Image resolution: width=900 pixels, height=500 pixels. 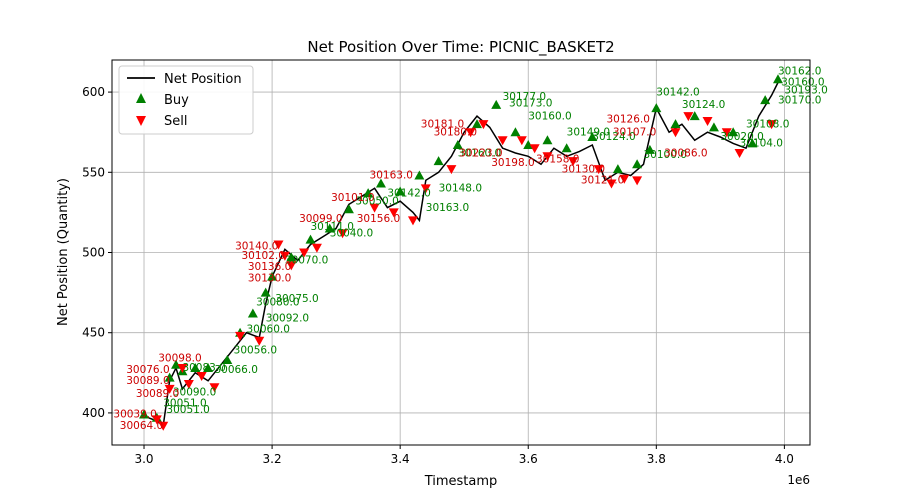 What do you see at coordinates (93, 92) in the screenshot?
I see `y-tick-label: 600` at bounding box center [93, 92].